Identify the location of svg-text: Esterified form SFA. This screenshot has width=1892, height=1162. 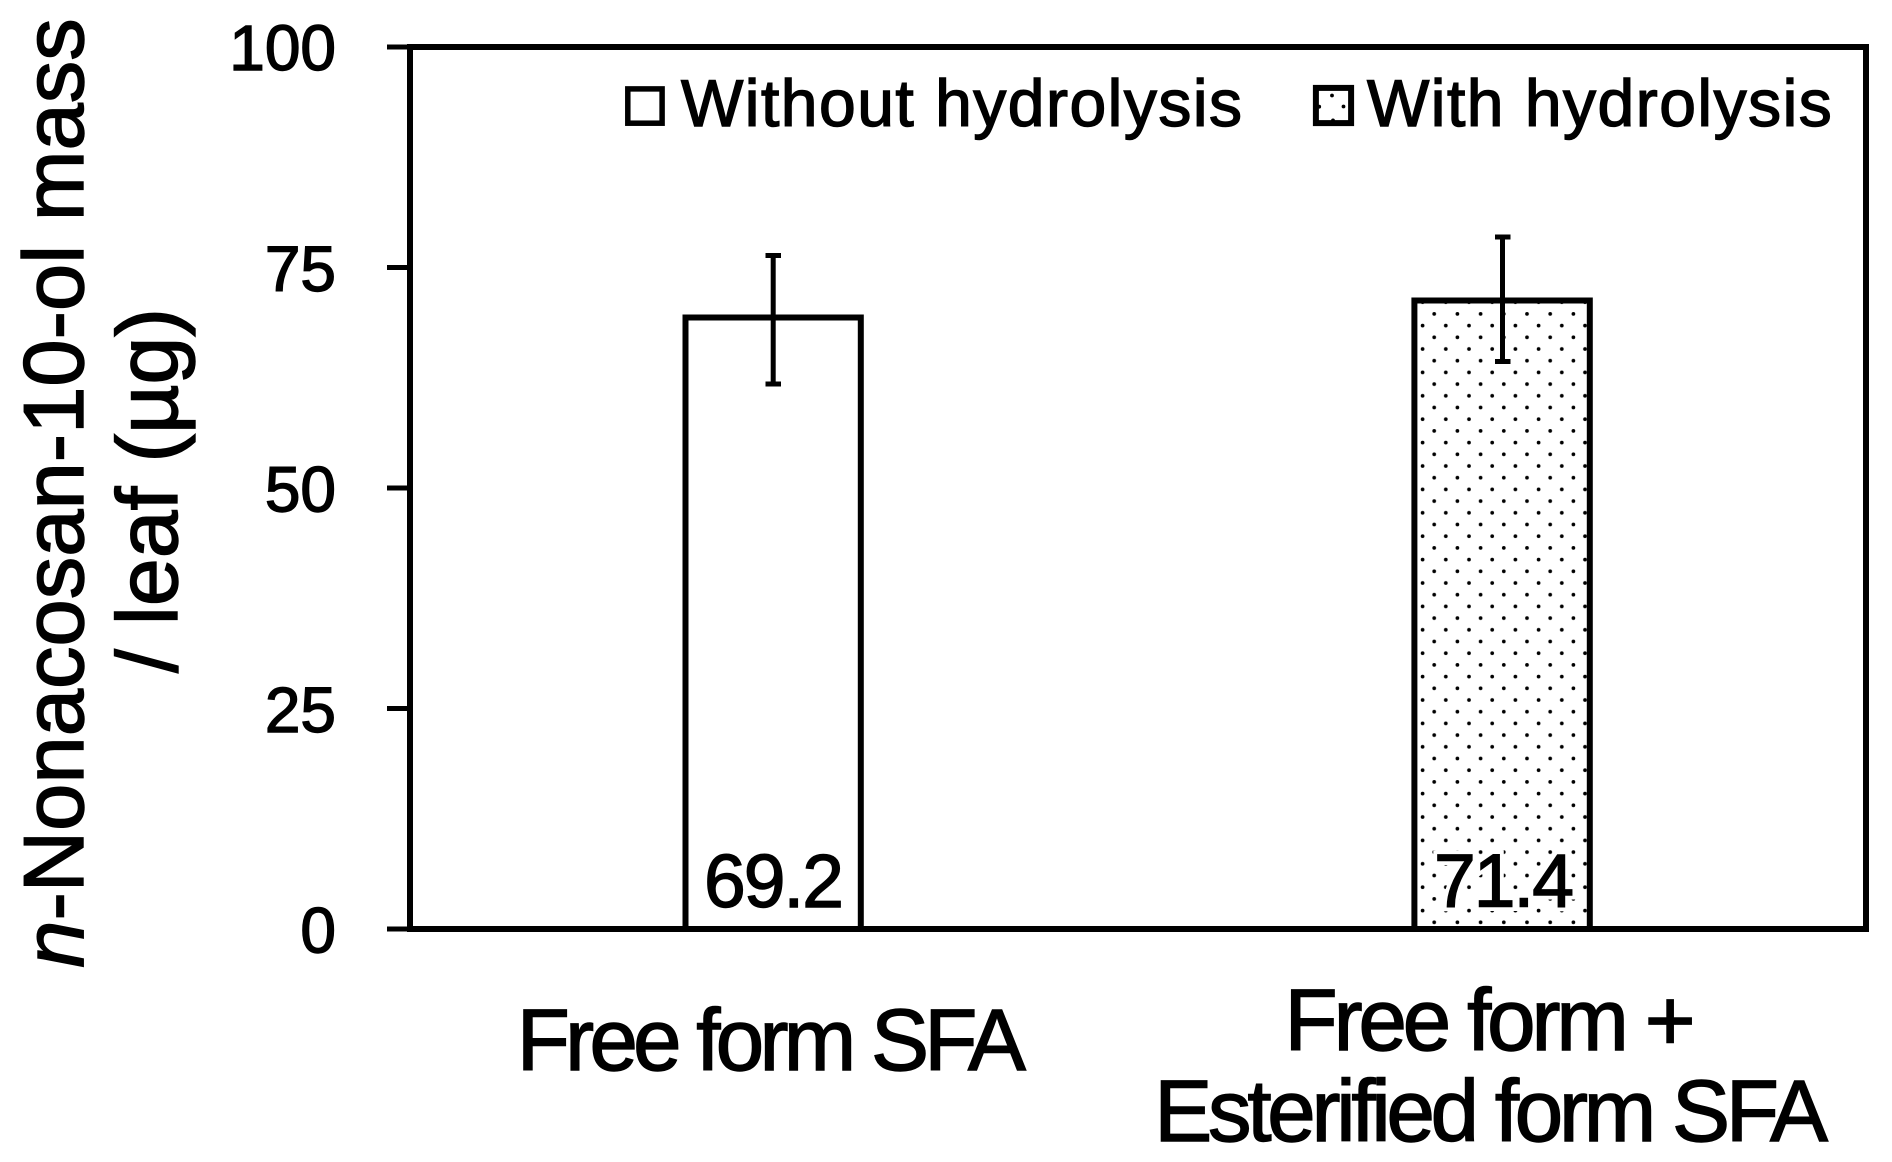
(1491, 1111).